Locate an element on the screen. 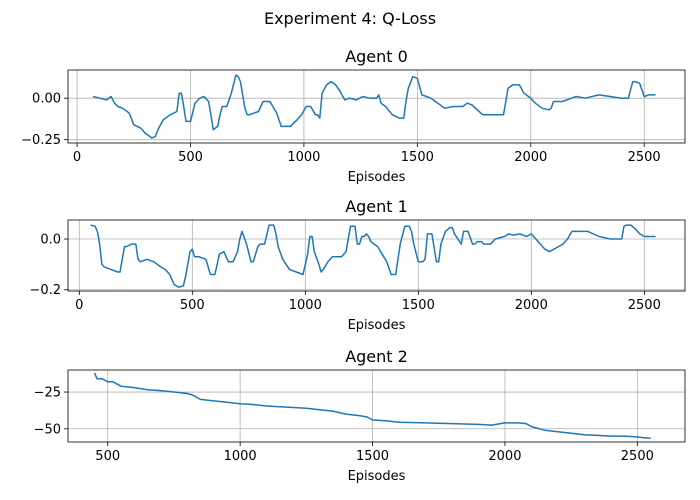 The height and width of the screenshot is (500, 700). y-tick-label: −0.2 is located at coordinates (45, 290).